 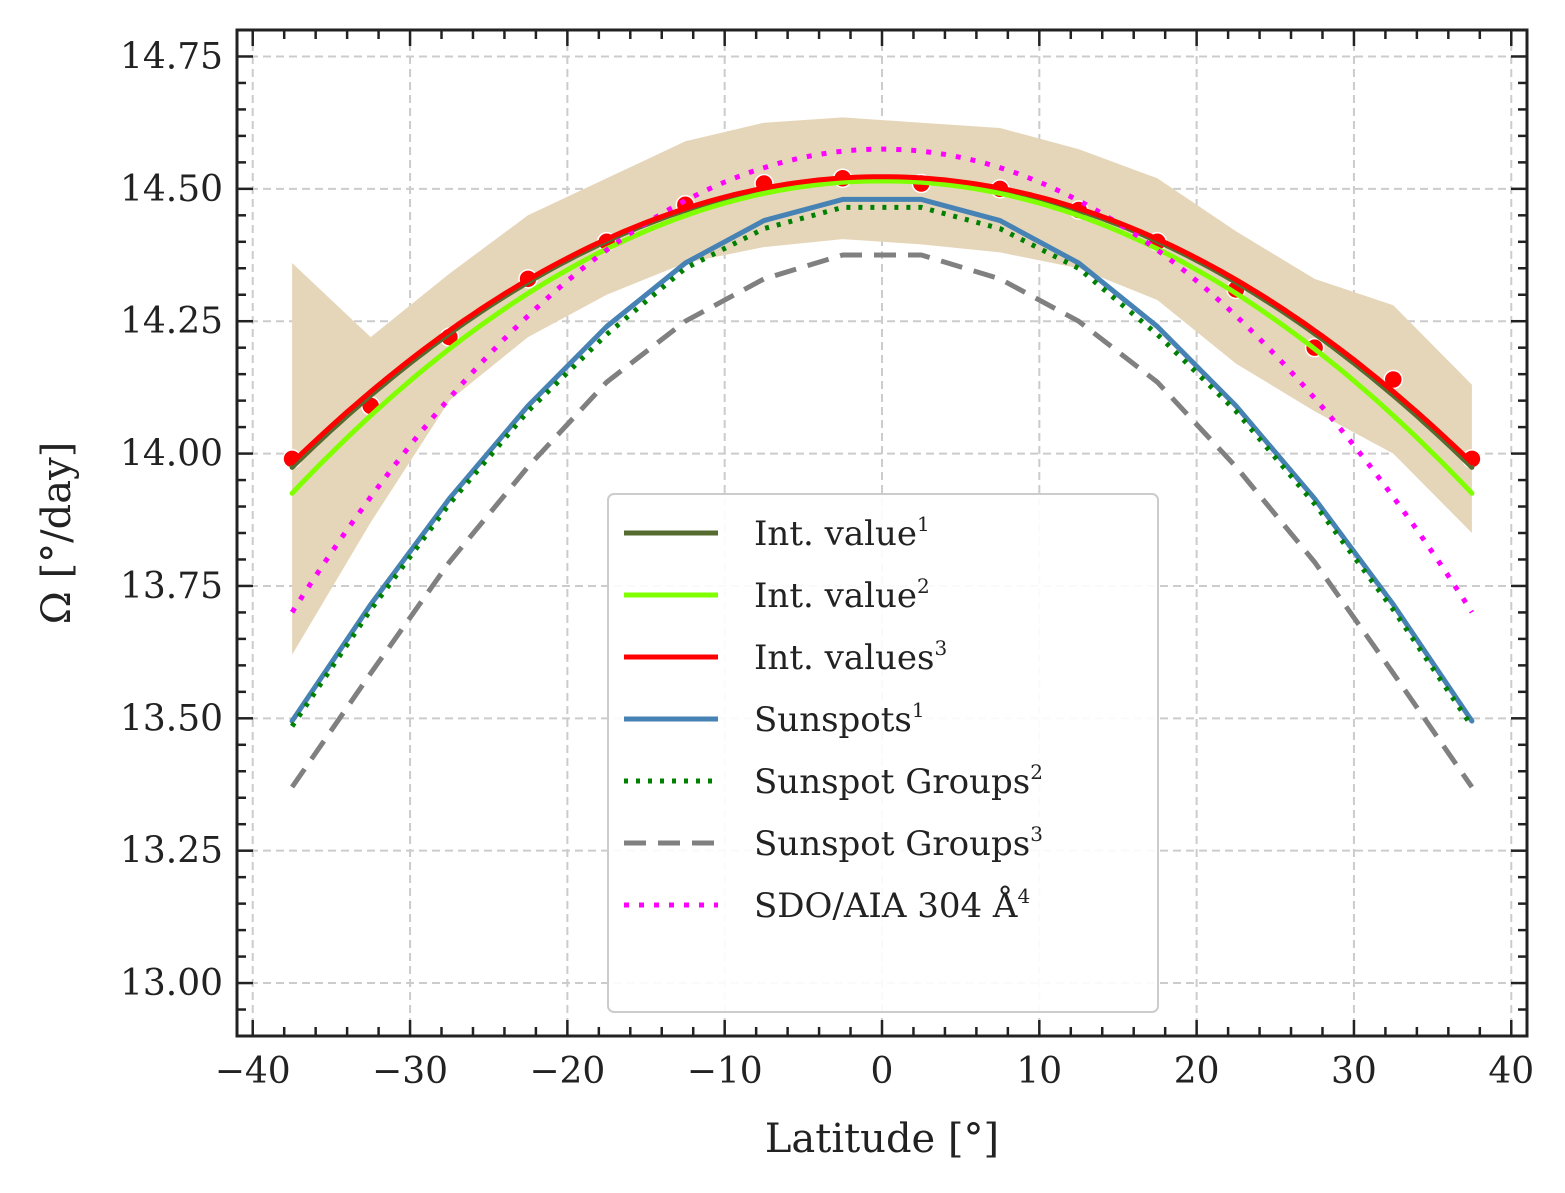 I want to click on x-tick-label: −10, so click(x=725, y=1071).